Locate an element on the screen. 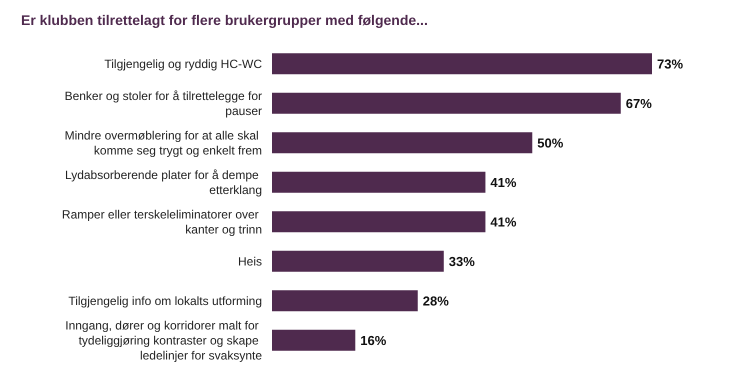  data-label: 28% is located at coordinates (436, 300).